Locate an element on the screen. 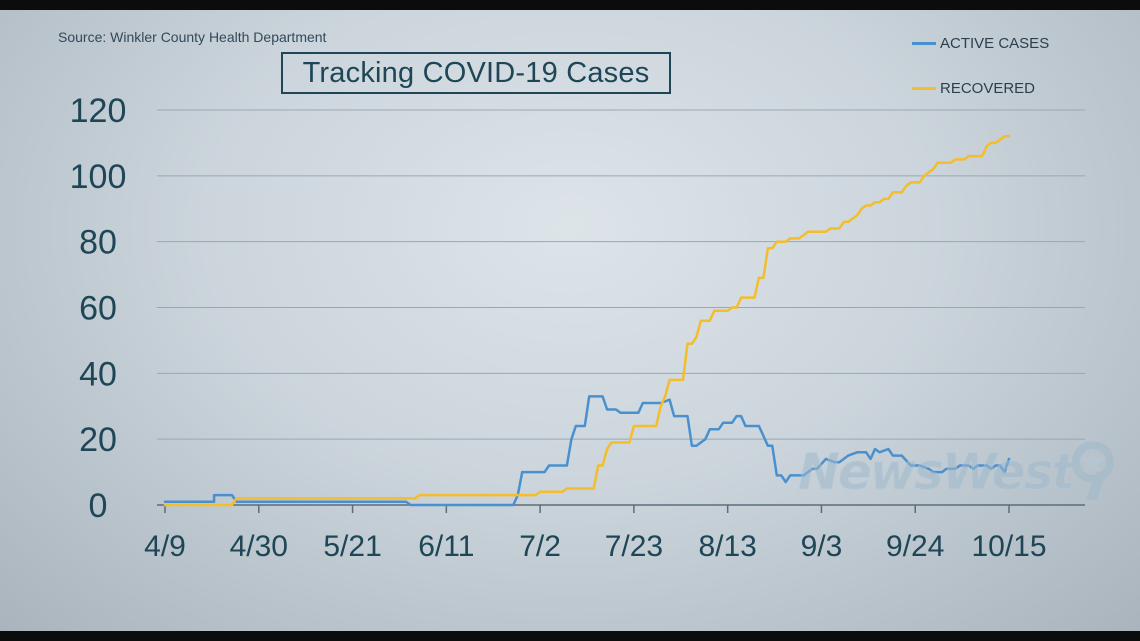 Image resolution: width=1140 pixels, height=641 pixels. x-tick-label-9-3: 9/3 is located at coordinates (822, 546).